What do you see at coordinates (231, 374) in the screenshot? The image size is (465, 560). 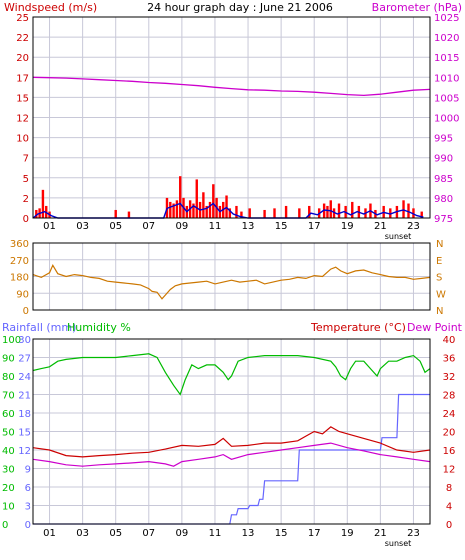 I see `humidity-line` at bounding box center [231, 374].